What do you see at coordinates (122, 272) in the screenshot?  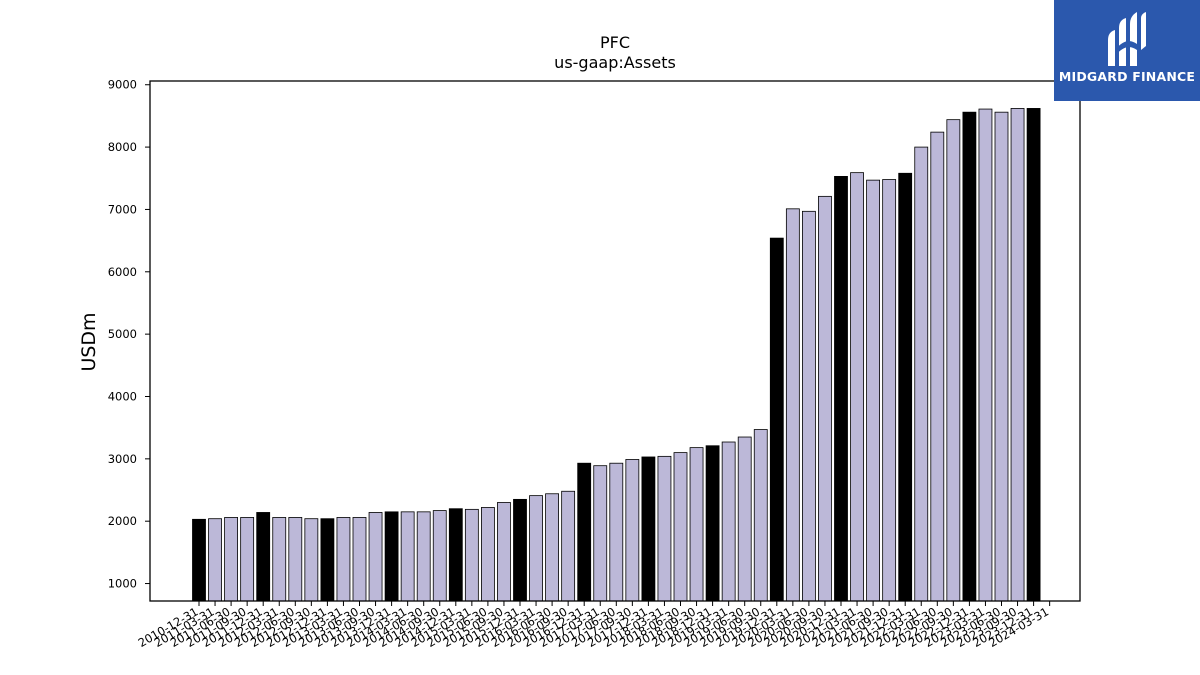 I see `y-tick-label: 6000` at bounding box center [122, 272].